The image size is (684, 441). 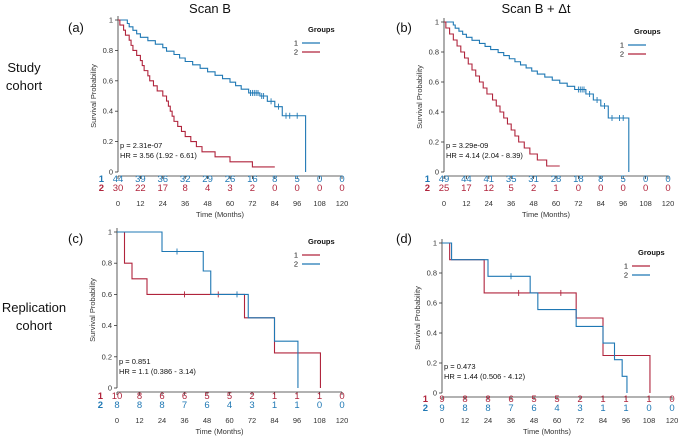 What do you see at coordinates (425, 408) in the screenshot?
I see `risk-row-label: 2` at bounding box center [425, 408].